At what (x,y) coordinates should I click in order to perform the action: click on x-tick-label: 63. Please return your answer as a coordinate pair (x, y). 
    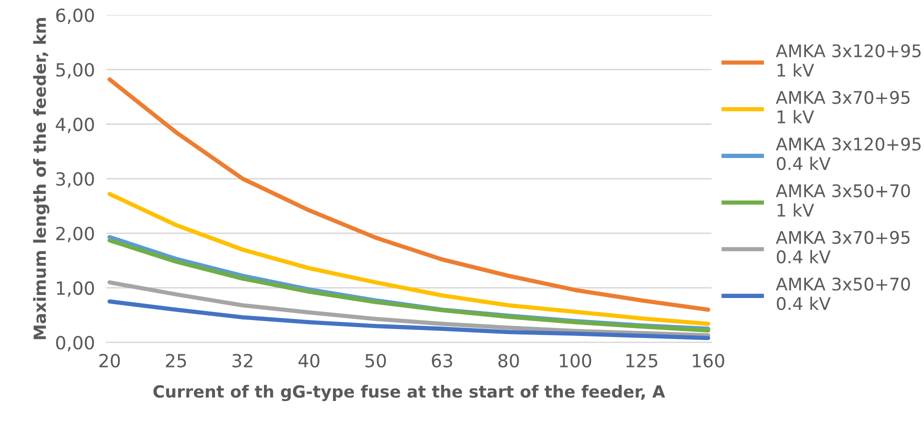
    Looking at the image, I should click on (442, 361).